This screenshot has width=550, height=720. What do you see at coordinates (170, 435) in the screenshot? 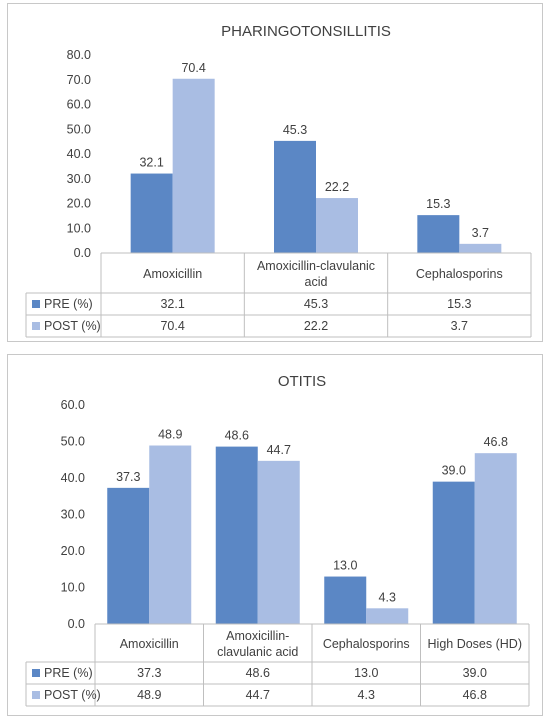
I see `data-label: 48.9` at bounding box center [170, 435].